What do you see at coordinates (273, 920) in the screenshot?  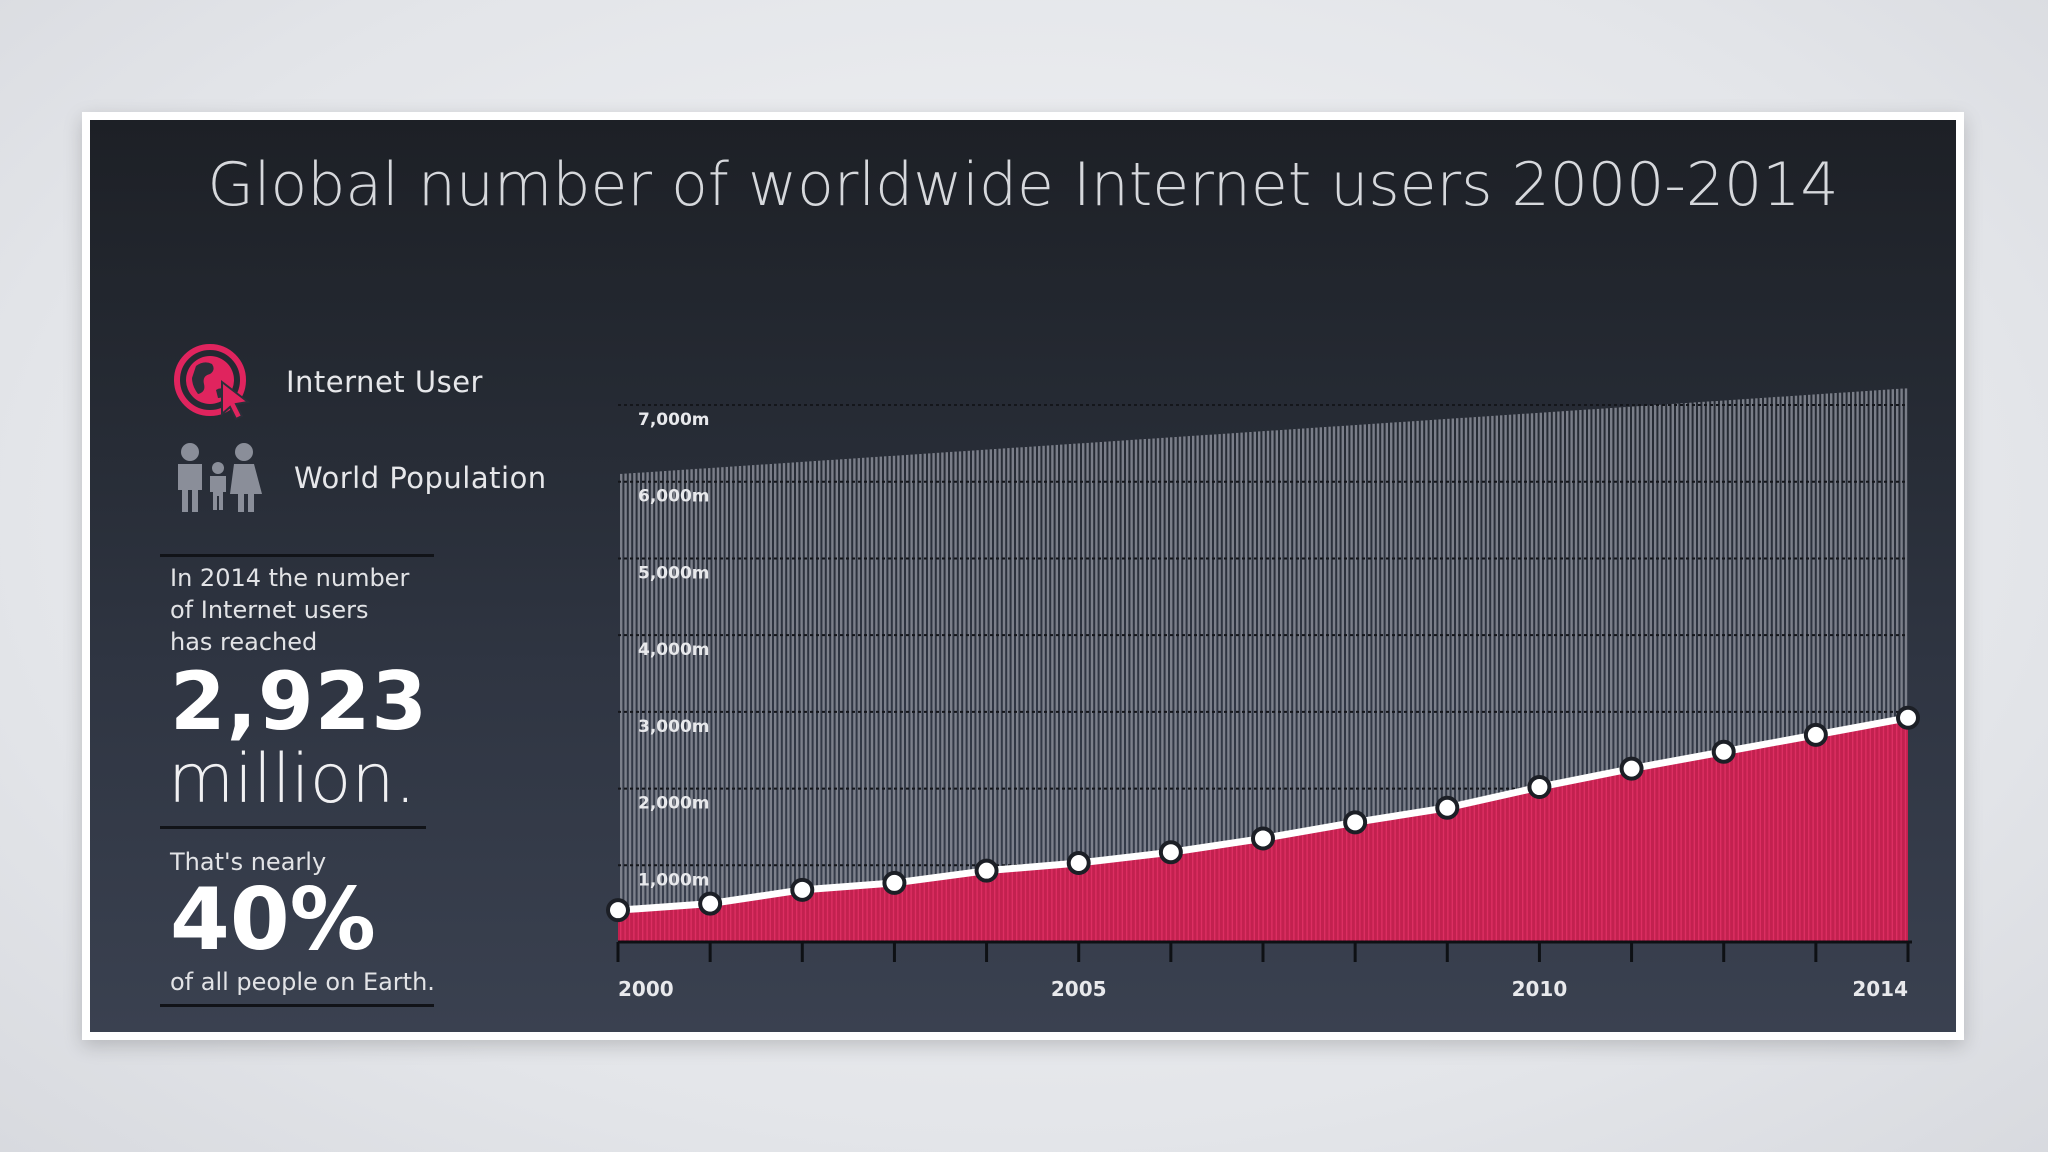 I see `stat-share-value: 40%` at bounding box center [273, 920].